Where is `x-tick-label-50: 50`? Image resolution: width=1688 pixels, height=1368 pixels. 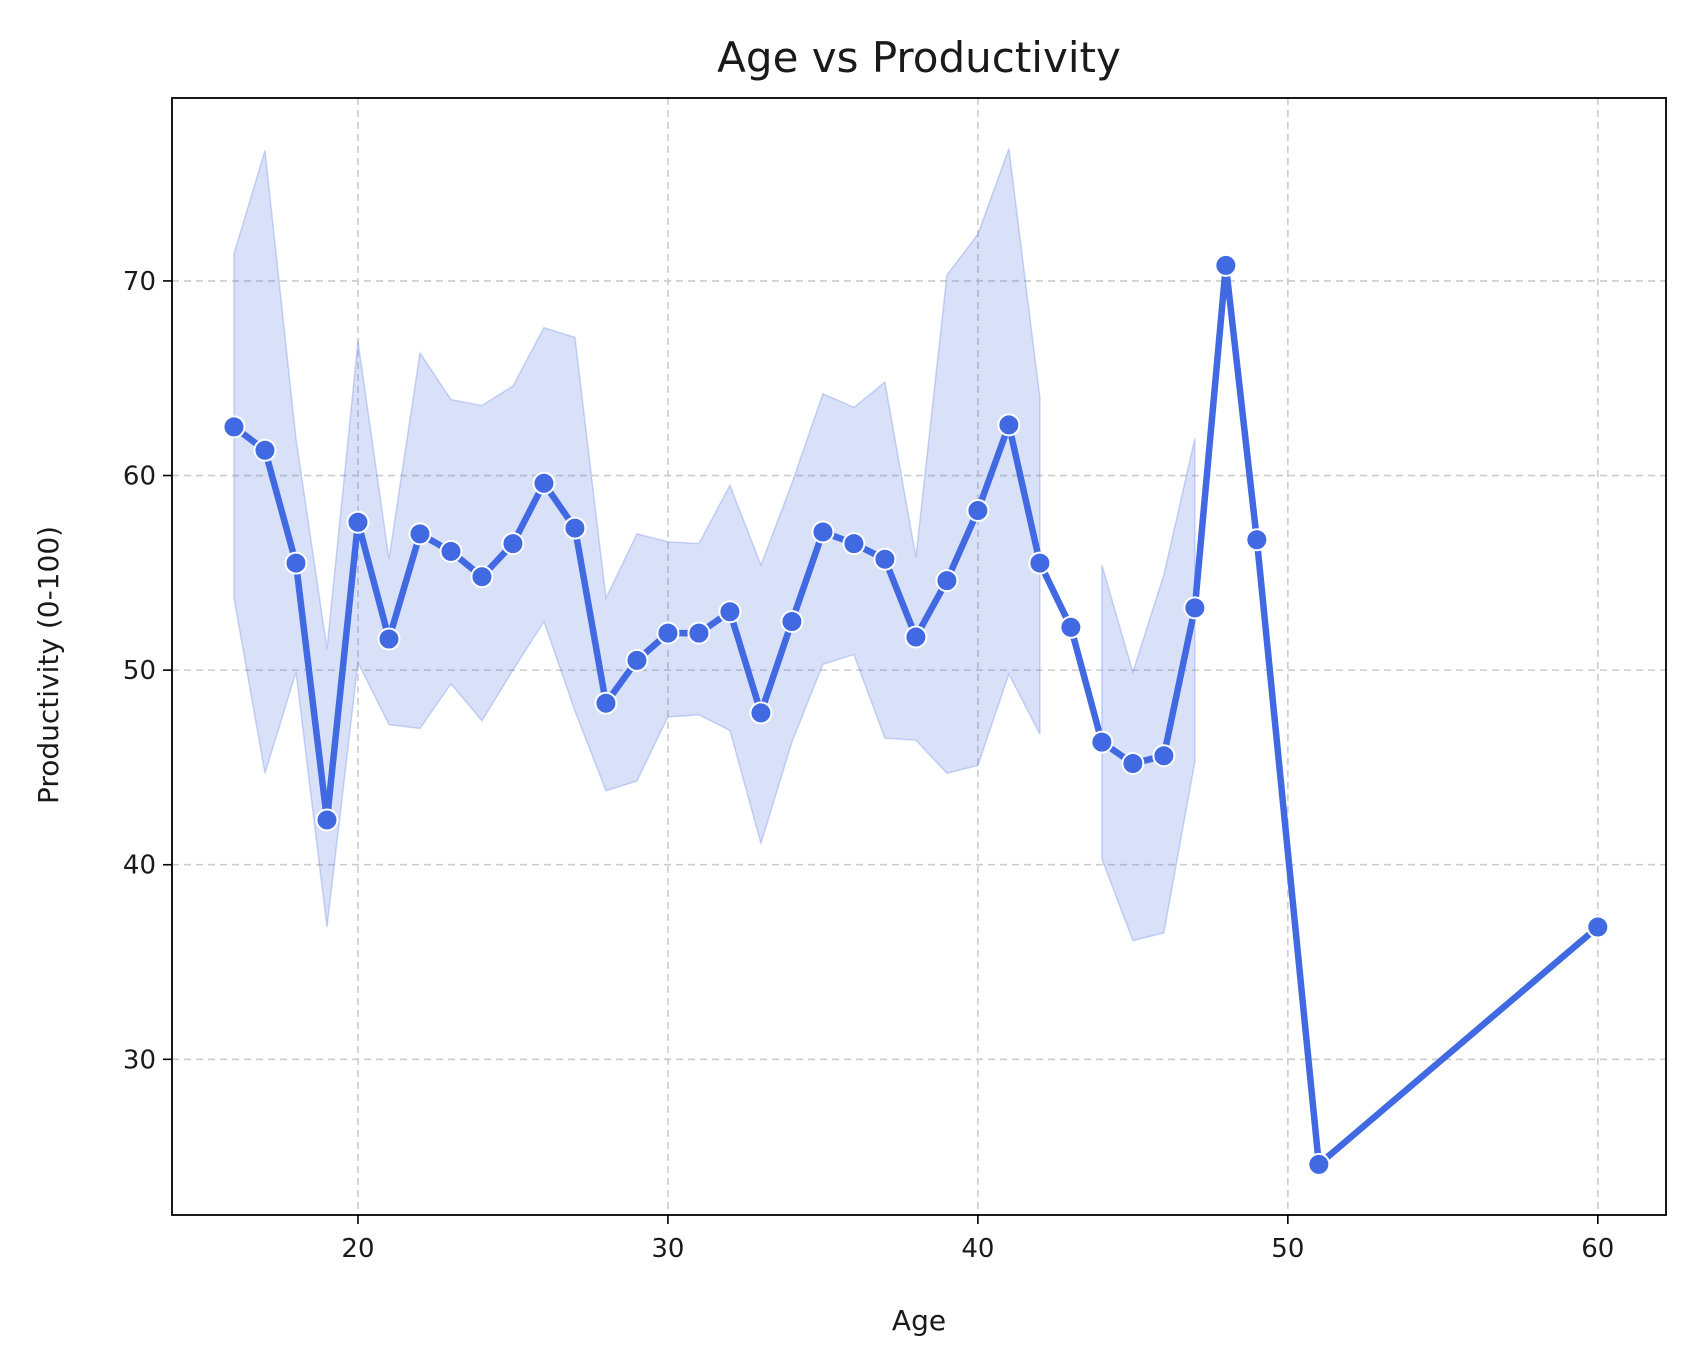 x-tick-label-50: 50 is located at coordinates (1287, 1249).